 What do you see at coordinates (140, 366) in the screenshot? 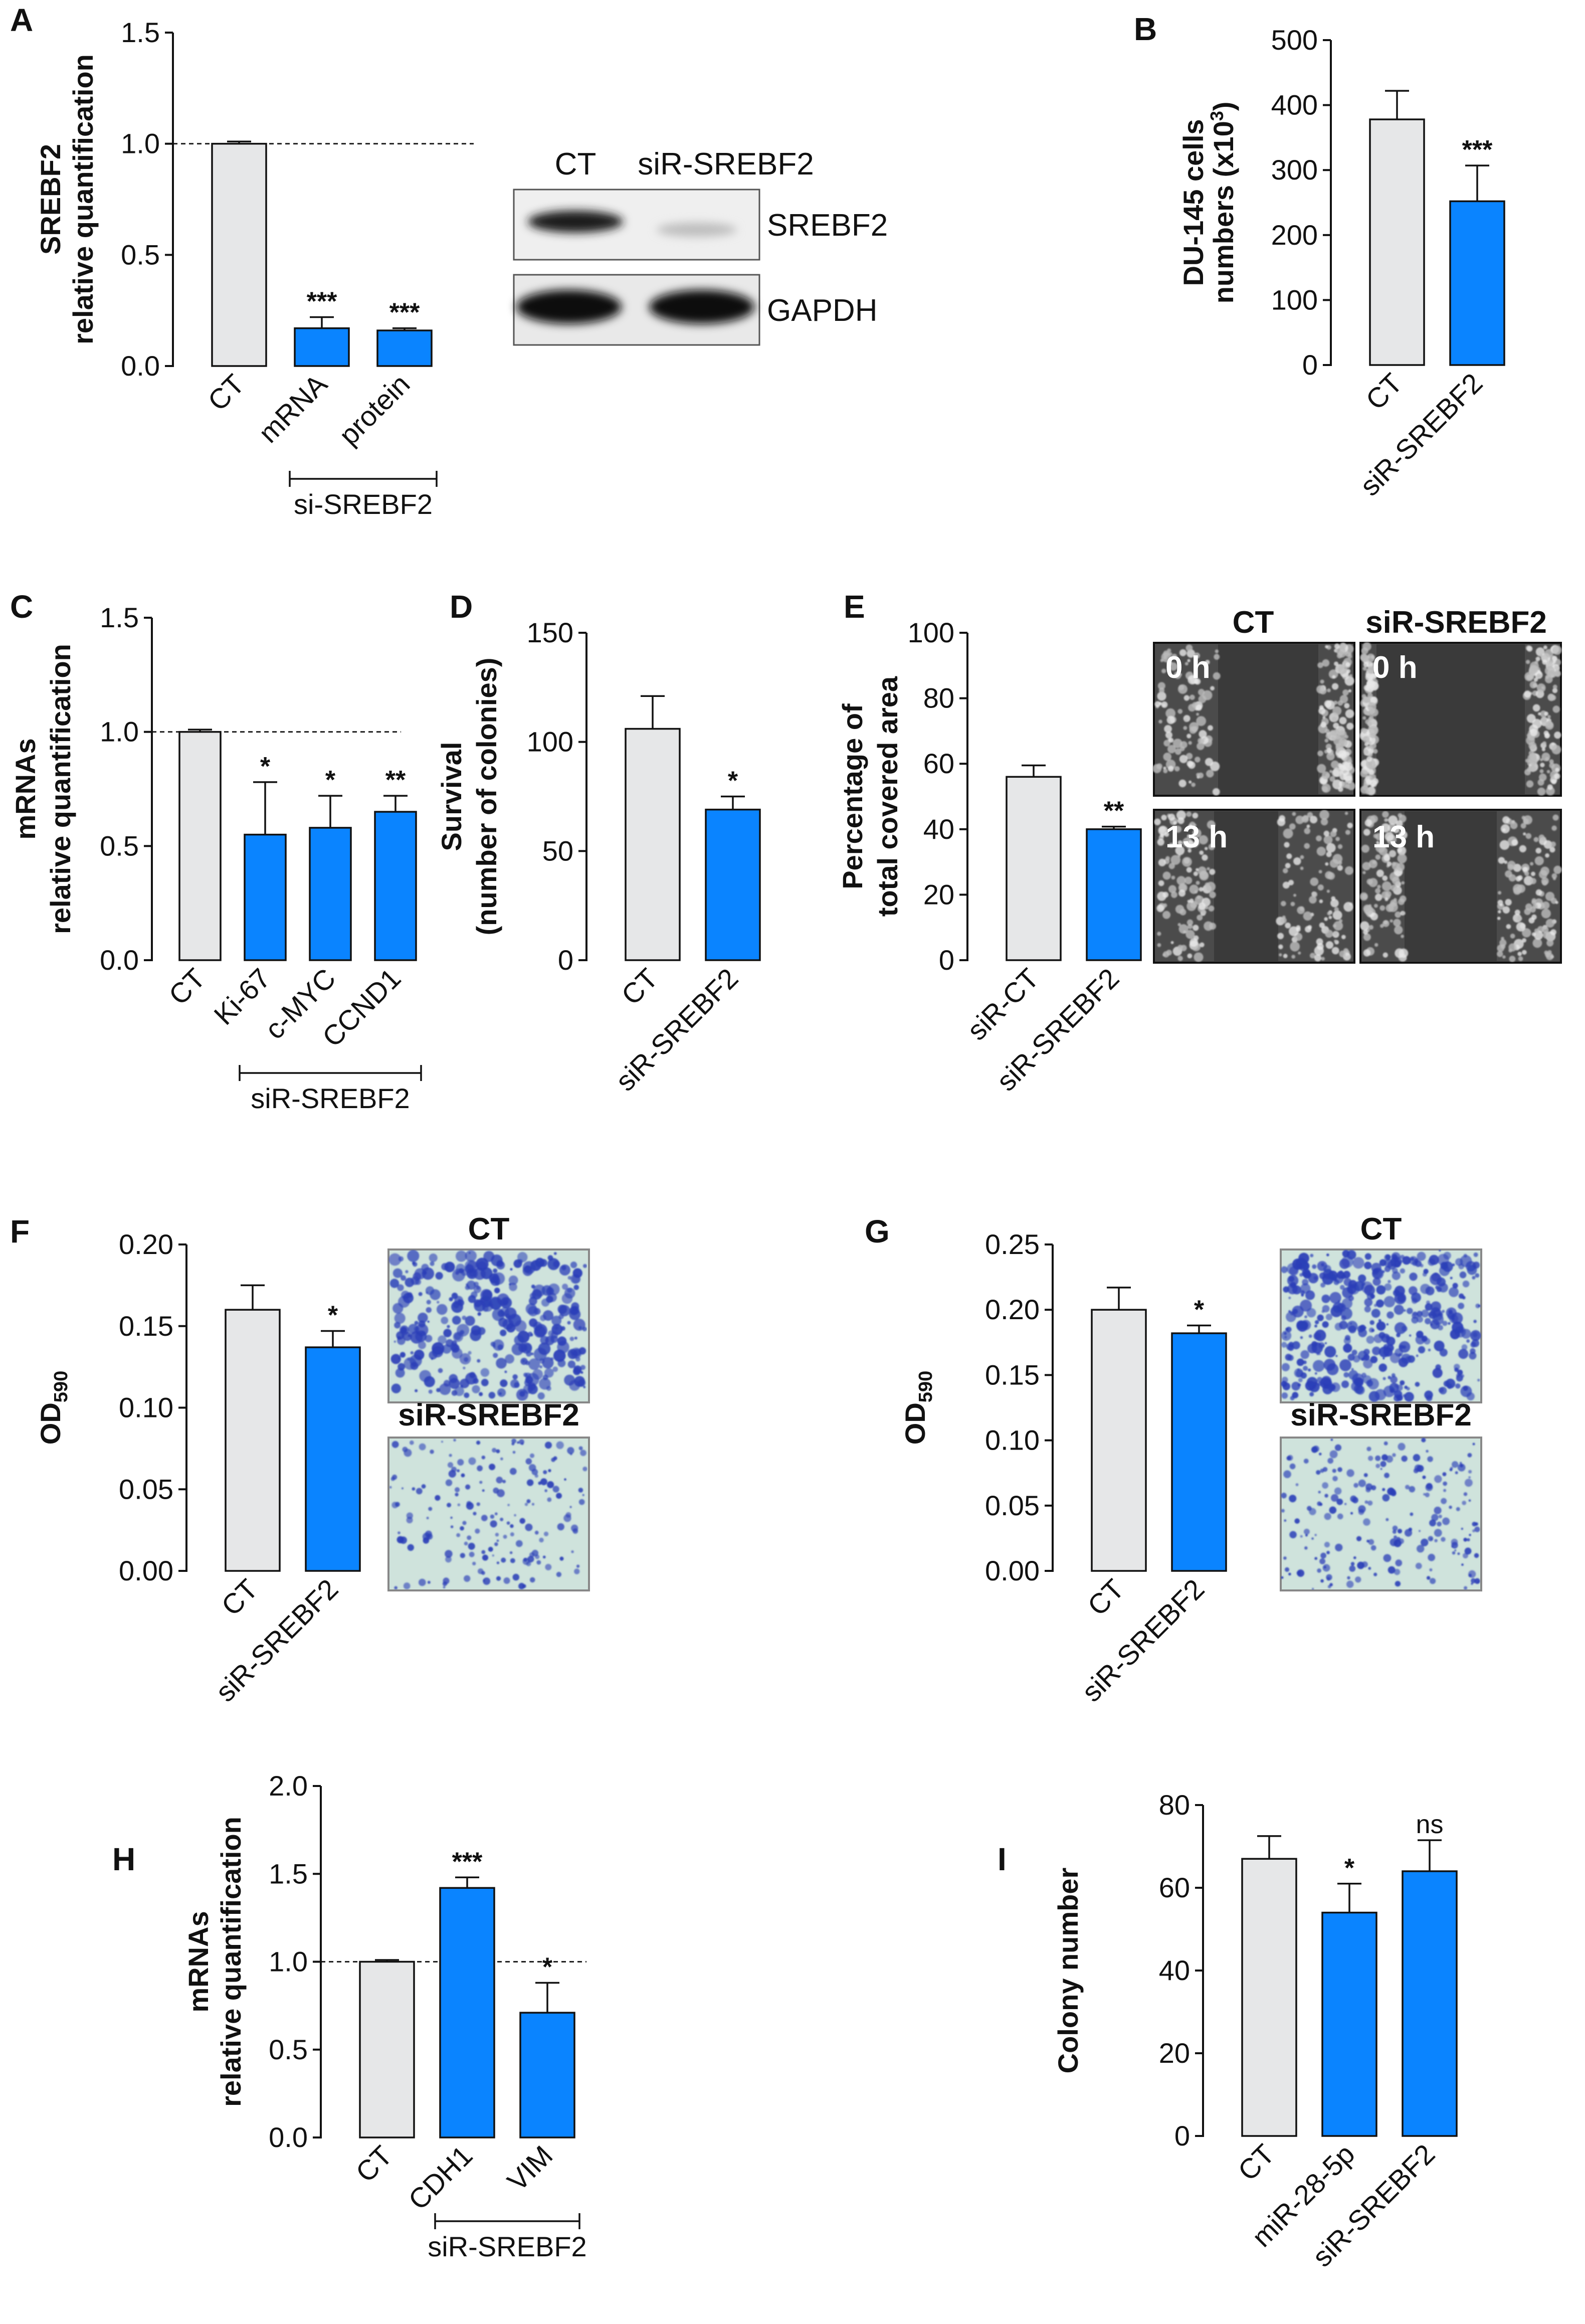
I see `y-tick-label-a-0: 0.0` at bounding box center [140, 366].